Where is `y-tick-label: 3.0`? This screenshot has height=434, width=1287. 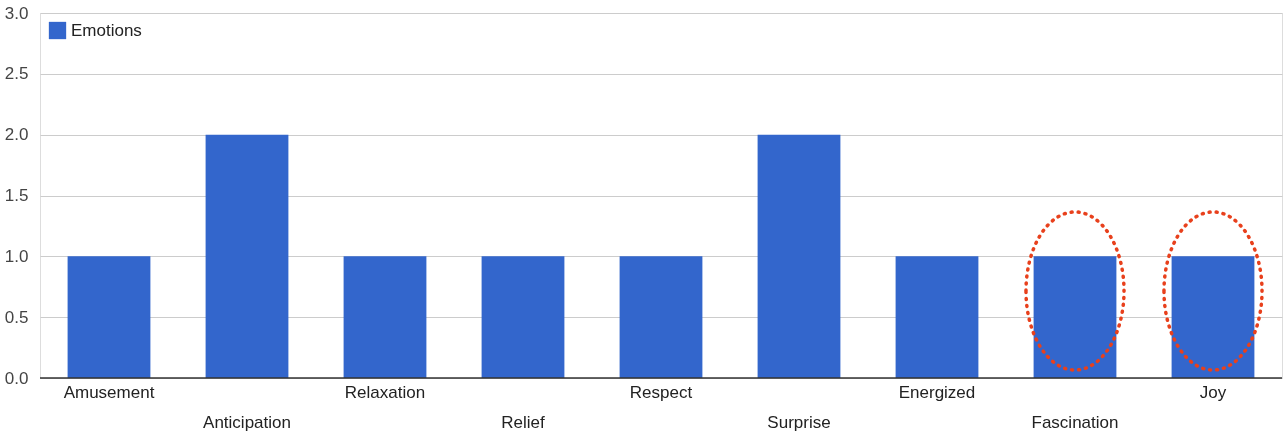 y-tick-label: 3.0 is located at coordinates (16, 13).